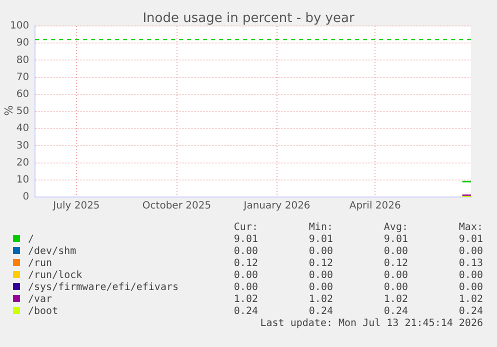  What do you see at coordinates (43, 312) in the screenshot?
I see `legend-label: /boot` at bounding box center [43, 312].